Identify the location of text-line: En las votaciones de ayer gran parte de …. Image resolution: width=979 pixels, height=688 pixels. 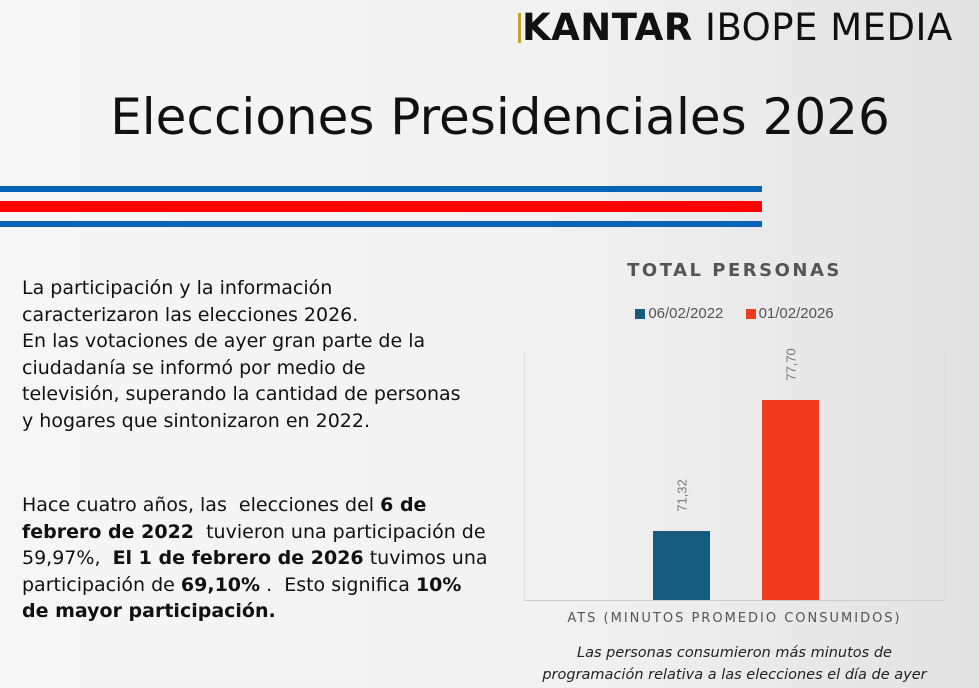
(224, 341).